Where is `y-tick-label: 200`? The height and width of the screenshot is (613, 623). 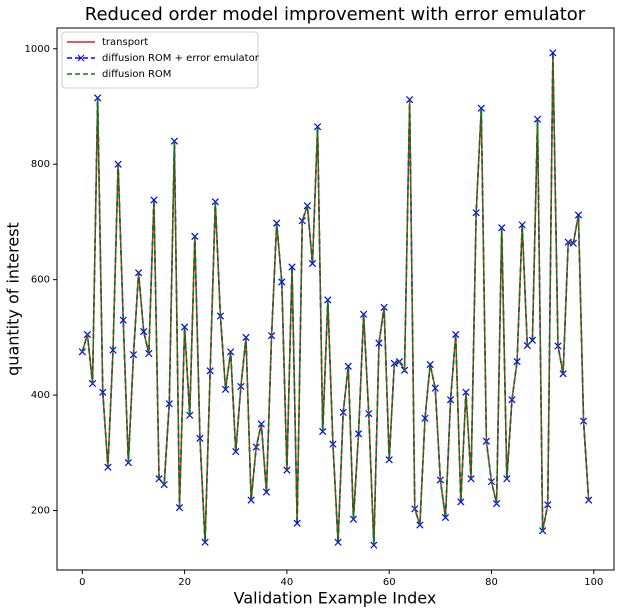 y-tick-label: 200 is located at coordinates (40, 511).